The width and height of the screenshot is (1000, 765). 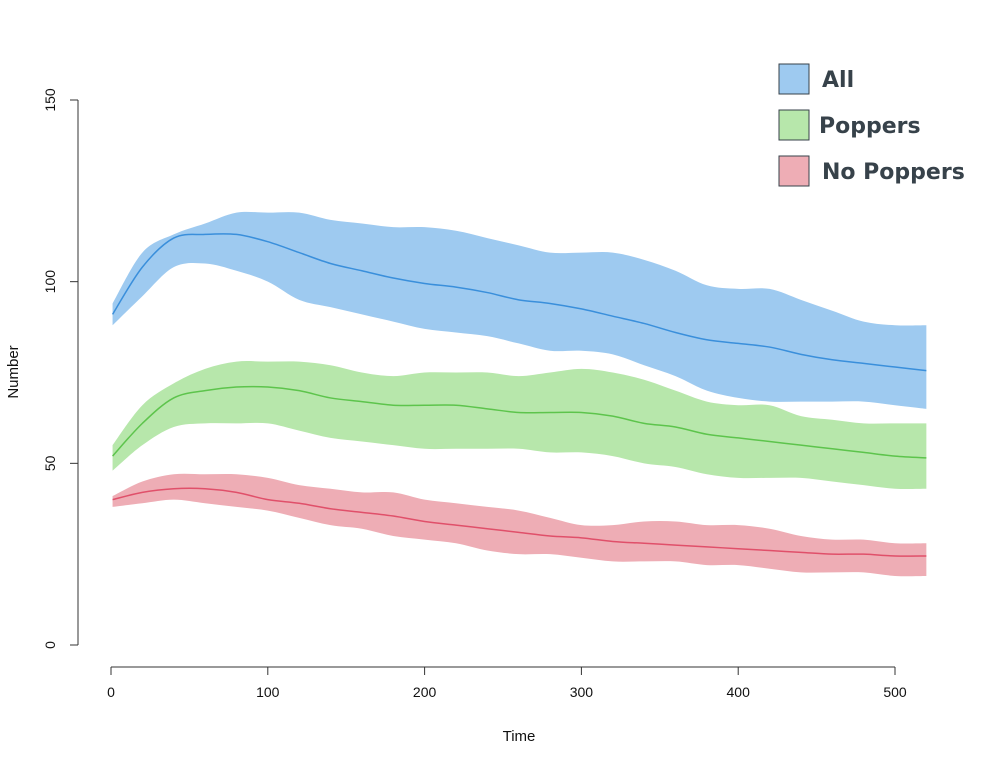 I want to click on legend-label-all: All, so click(x=838, y=80).